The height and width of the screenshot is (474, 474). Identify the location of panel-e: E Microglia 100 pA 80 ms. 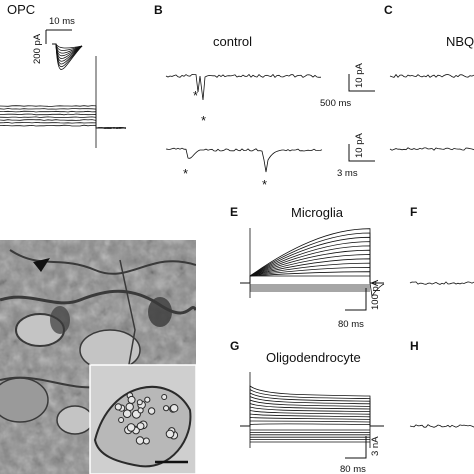
(307, 267).